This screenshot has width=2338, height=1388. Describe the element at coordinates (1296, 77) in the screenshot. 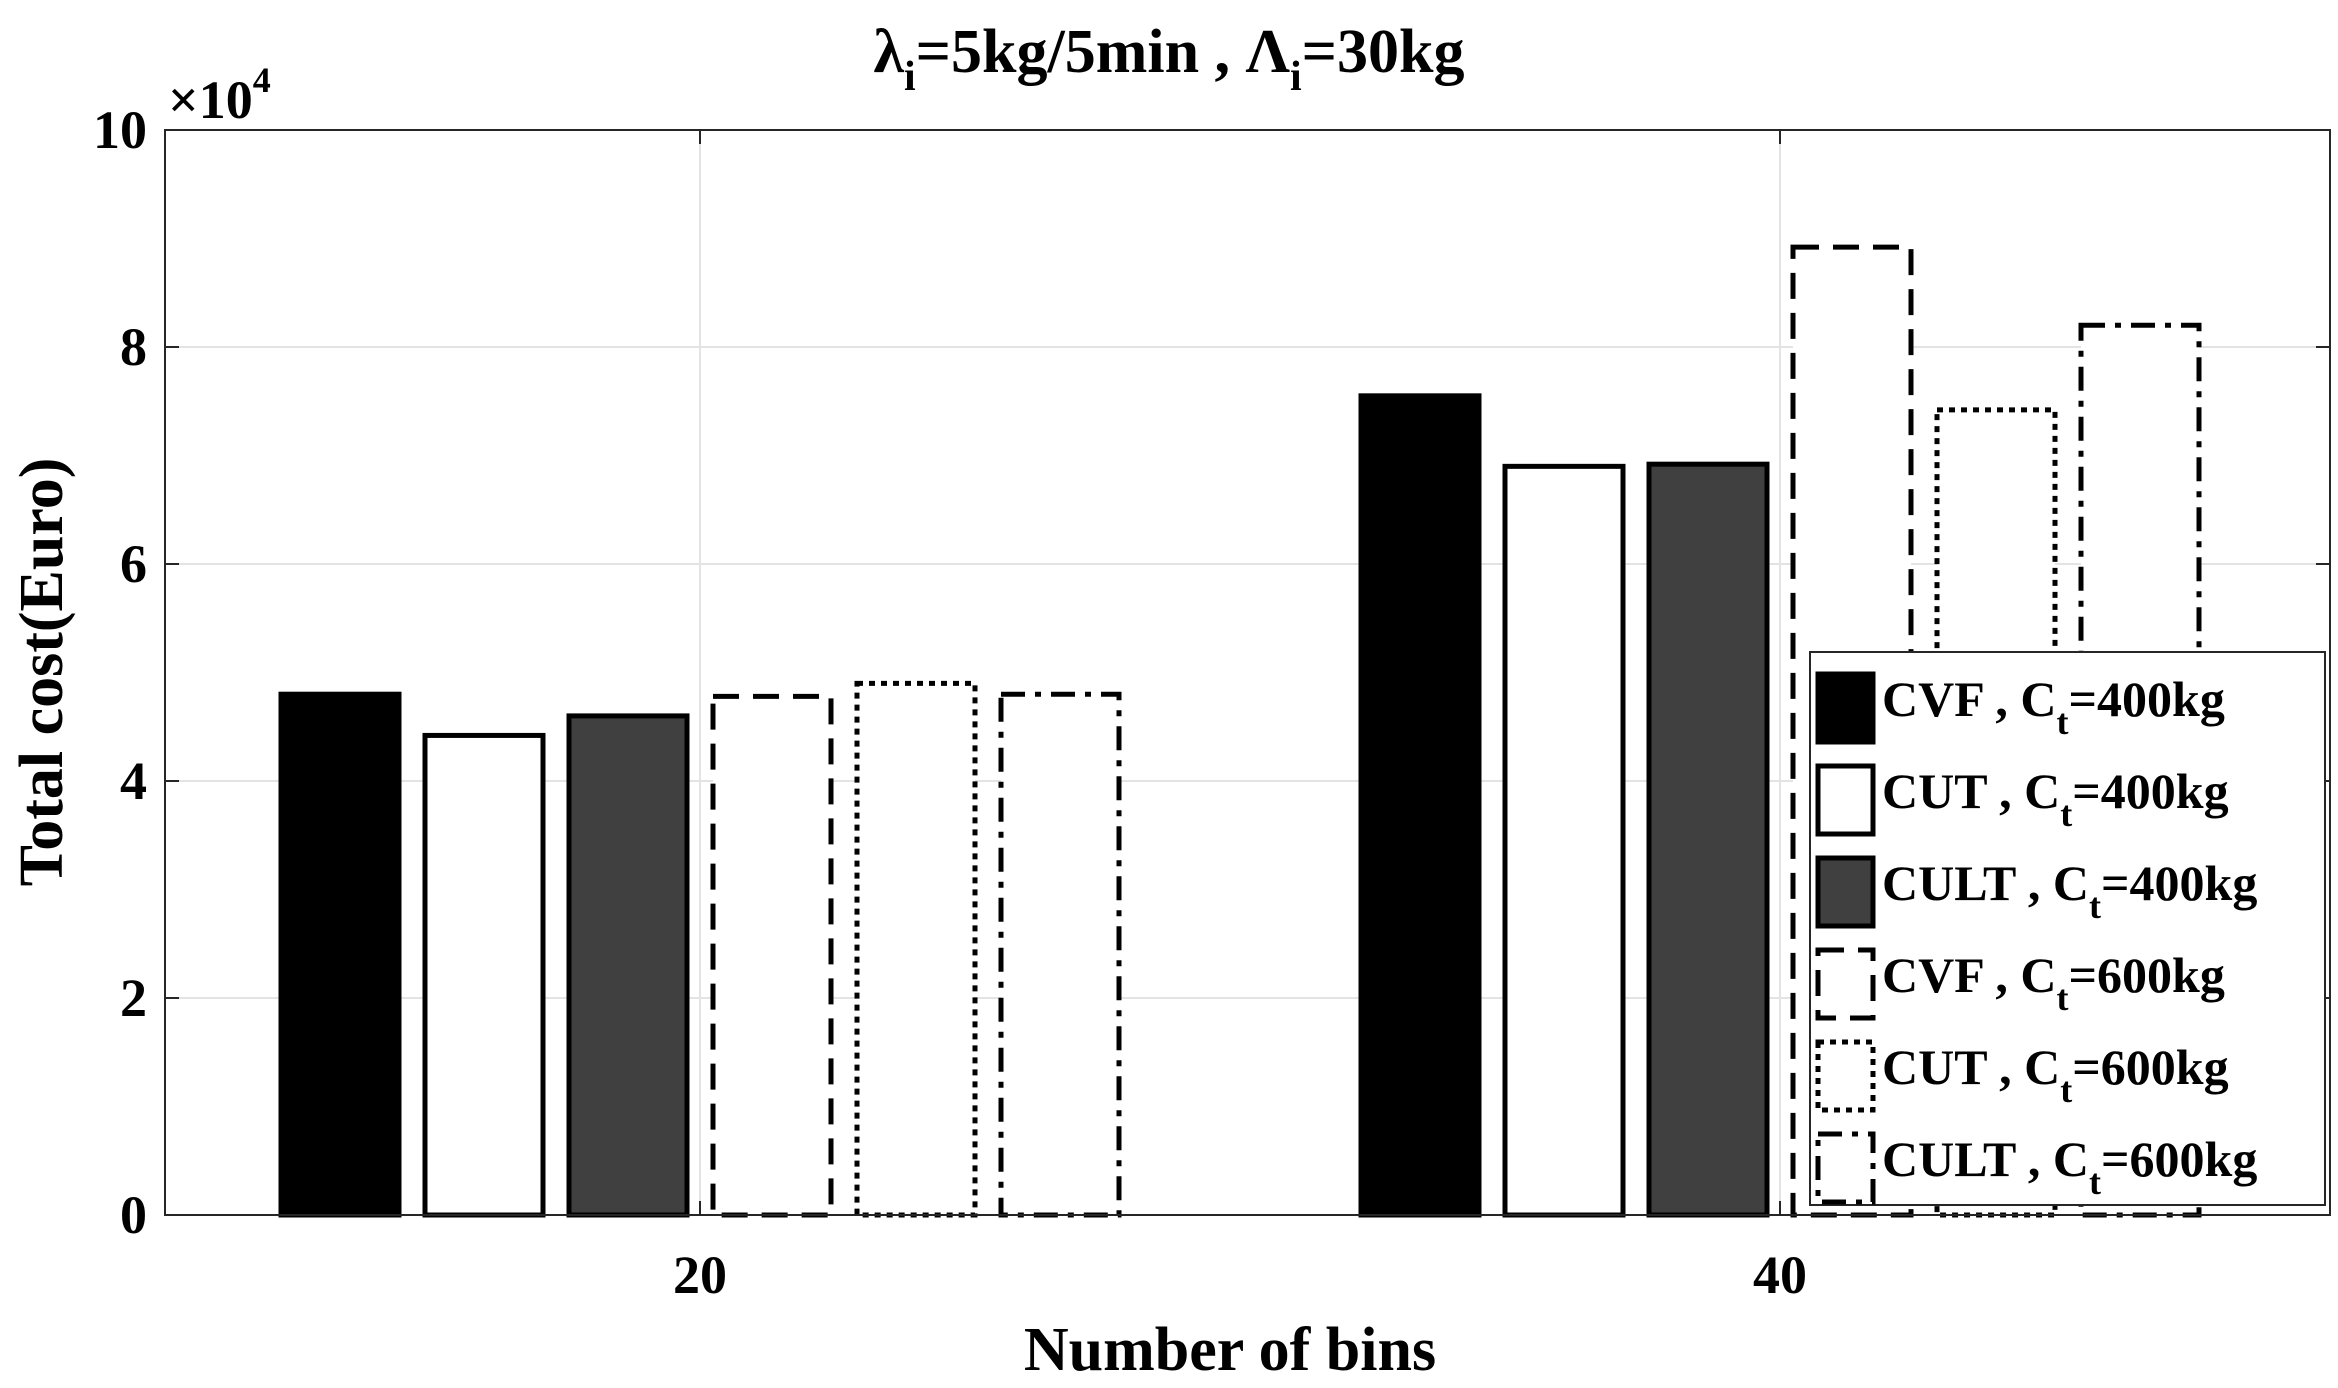

I see `title-sub2: i` at that location.